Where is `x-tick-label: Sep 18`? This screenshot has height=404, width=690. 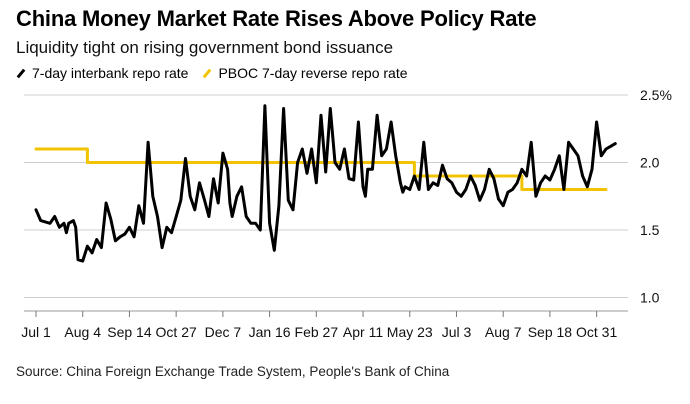 x-tick-label: Sep 18 is located at coordinates (550, 332).